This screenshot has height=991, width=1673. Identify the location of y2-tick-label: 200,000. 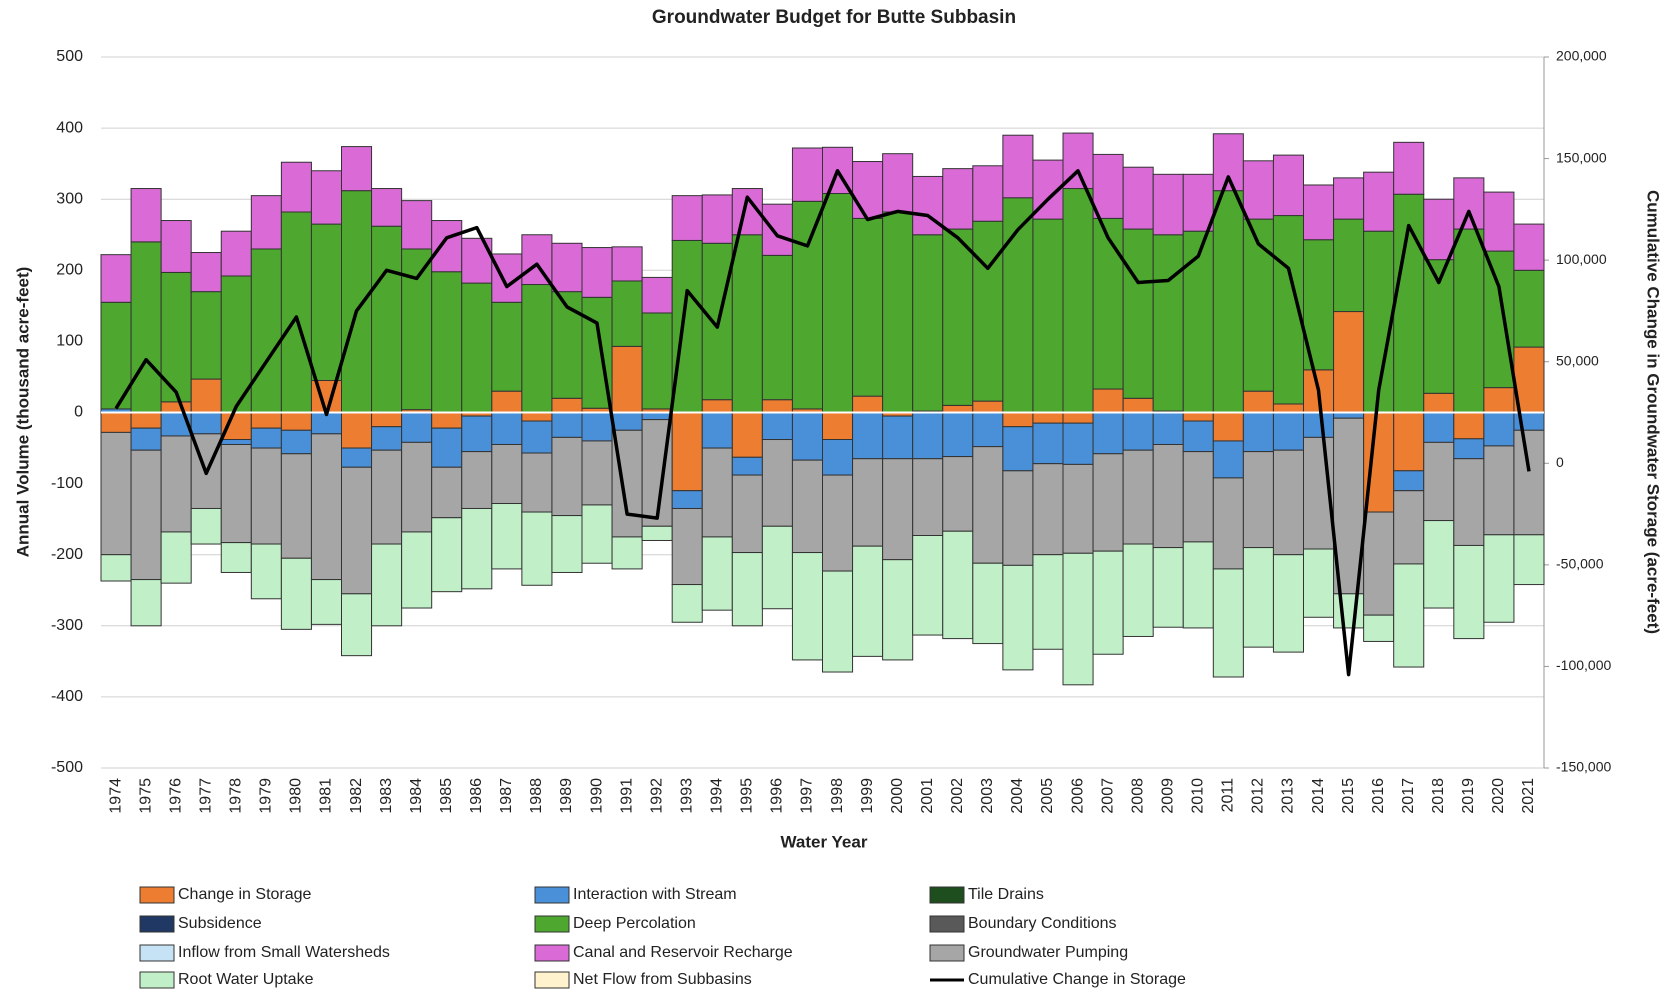
(1581, 56).